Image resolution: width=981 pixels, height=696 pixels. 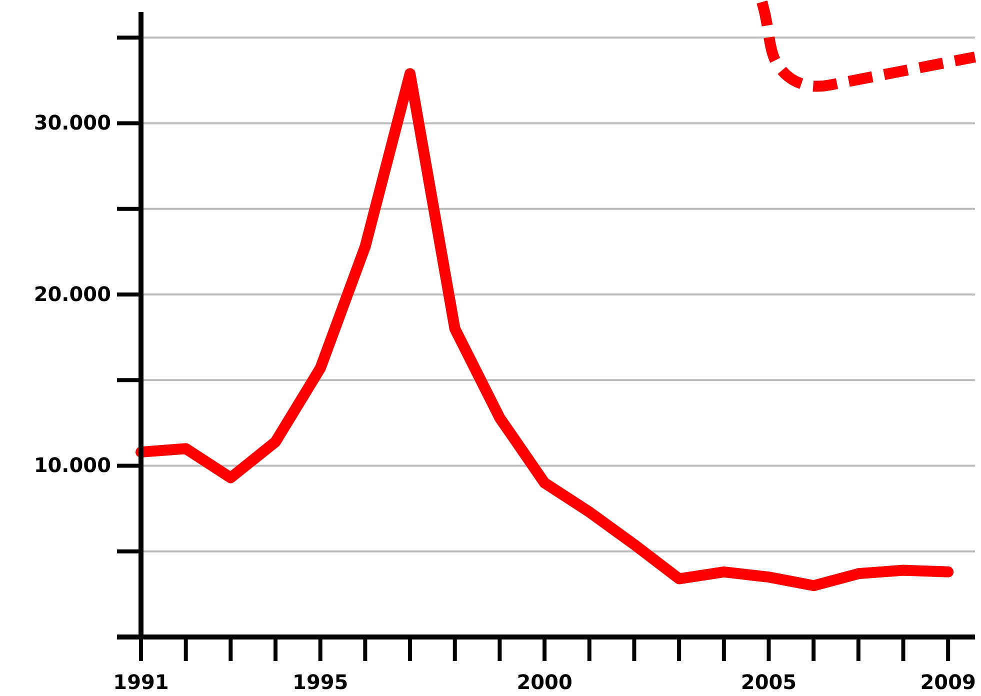 I want to click on y-tick-label: 10.000, so click(x=72, y=465).